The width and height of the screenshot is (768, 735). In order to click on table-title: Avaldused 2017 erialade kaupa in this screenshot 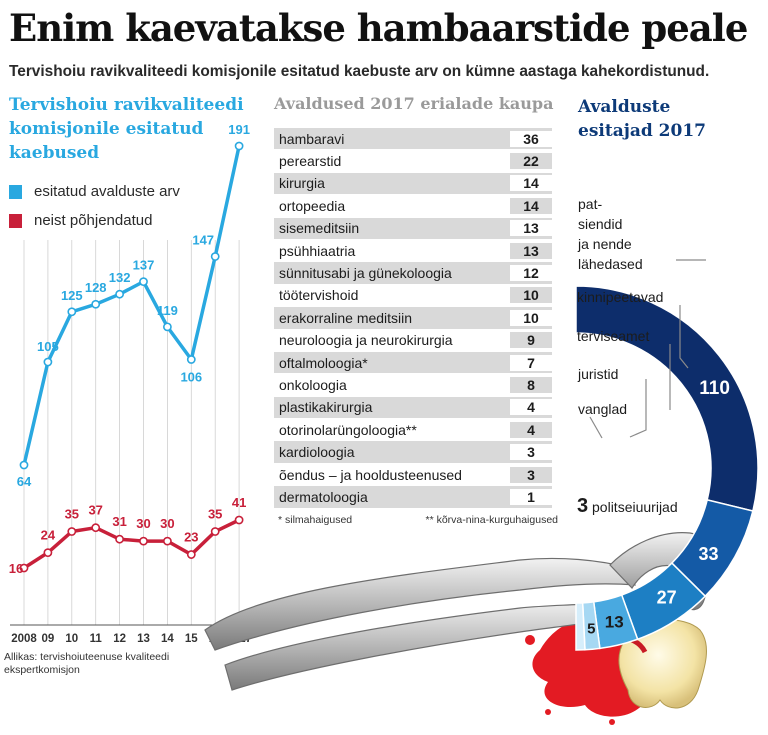, I will do `click(414, 103)`.